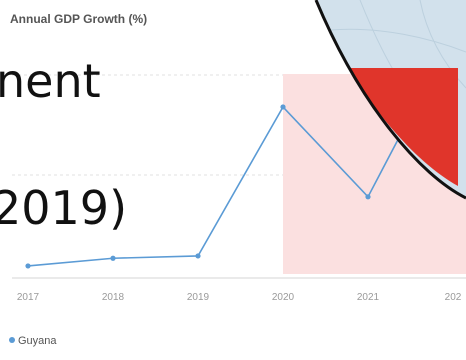 This screenshot has width=466, height=360. Describe the element at coordinates (37, 341) in the screenshot. I see `legend-label: Guyana` at that location.